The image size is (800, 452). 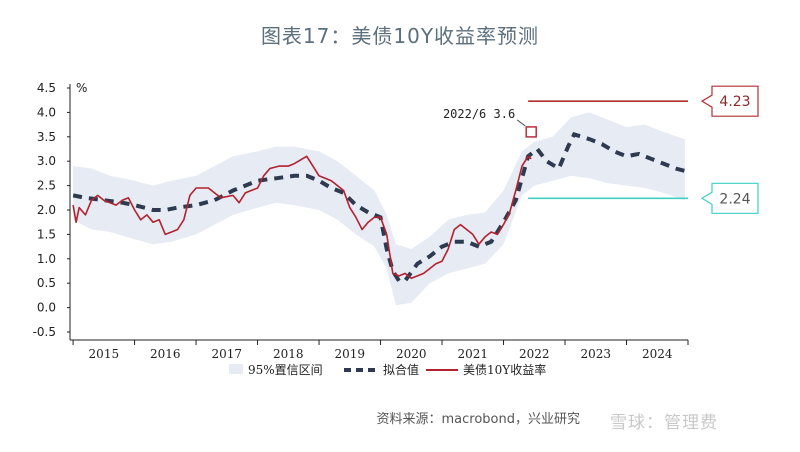 What do you see at coordinates (664, 423) in the screenshot?
I see `watermark: 雪球：管理费` at bounding box center [664, 423].